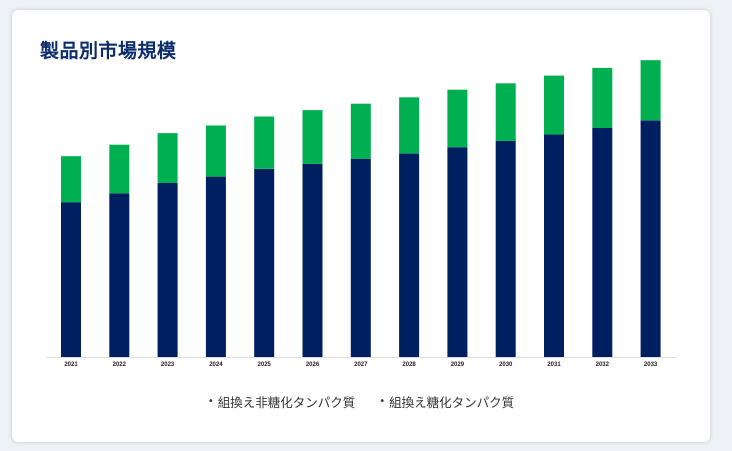 This screenshot has width=732, height=451. Describe the element at coordinates (312, 260) in the screenshot. I see `bar-non-glycosylated-2026` at that location.